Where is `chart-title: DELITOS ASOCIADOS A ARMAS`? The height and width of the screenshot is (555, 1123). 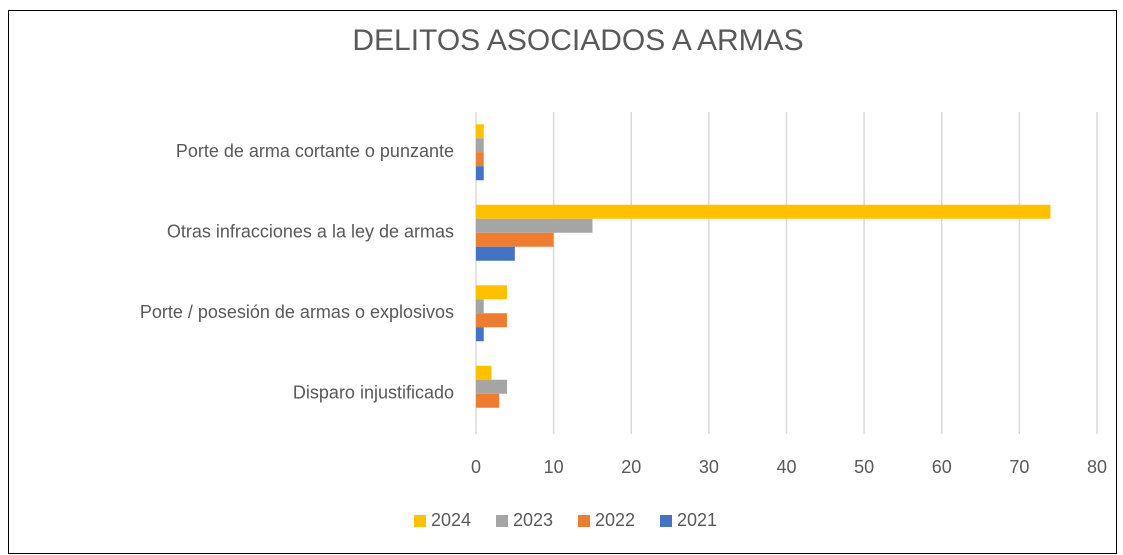
chart-title: DELITOS ASOCIADOS A ARMAS is located at coordinates (577, 40).